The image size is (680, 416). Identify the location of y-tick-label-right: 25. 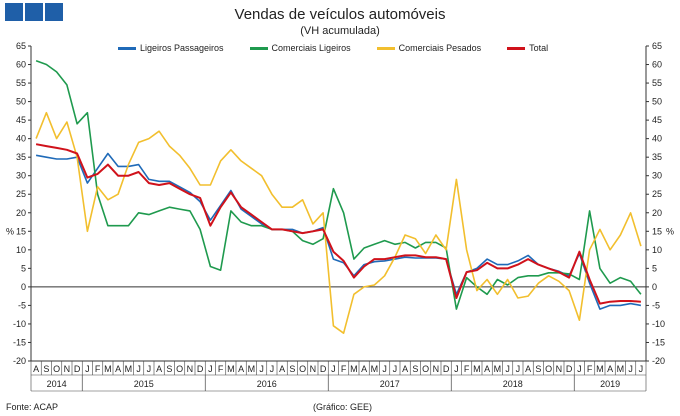
(657, 194).